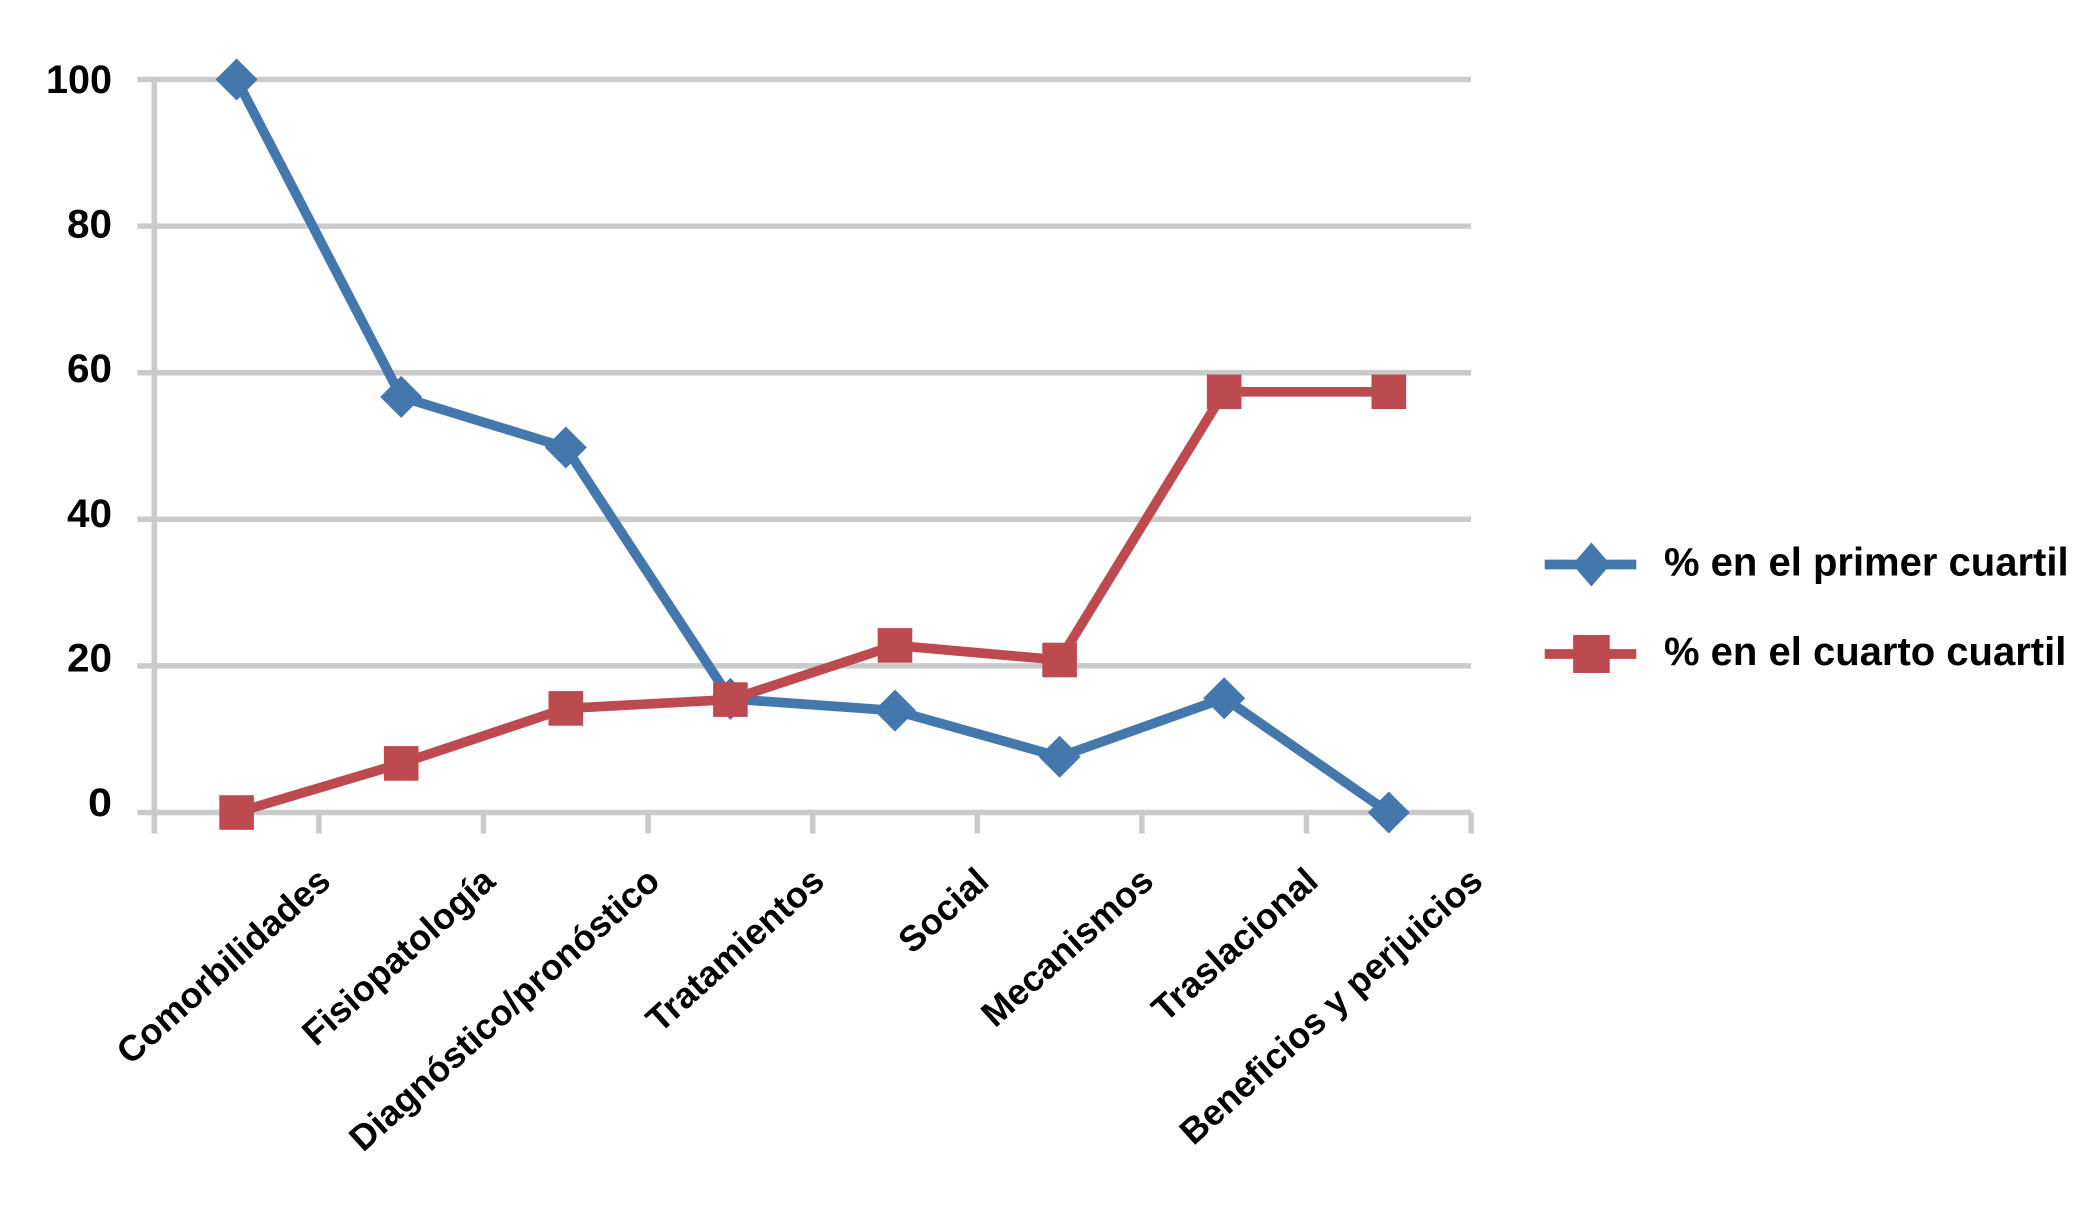 The image size is (2095, 1215). What do you see at coordinates (1865, 652) in the screenshot?
I see `svg-text: % en el cuarto cuartil` at bounding box center [1865, 652].